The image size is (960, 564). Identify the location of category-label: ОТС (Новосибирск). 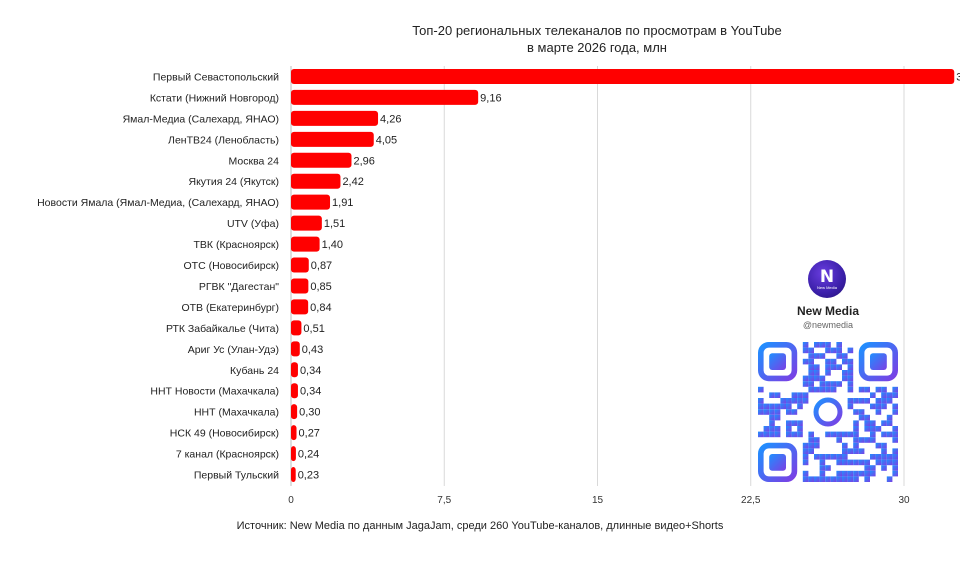
(231, 266).